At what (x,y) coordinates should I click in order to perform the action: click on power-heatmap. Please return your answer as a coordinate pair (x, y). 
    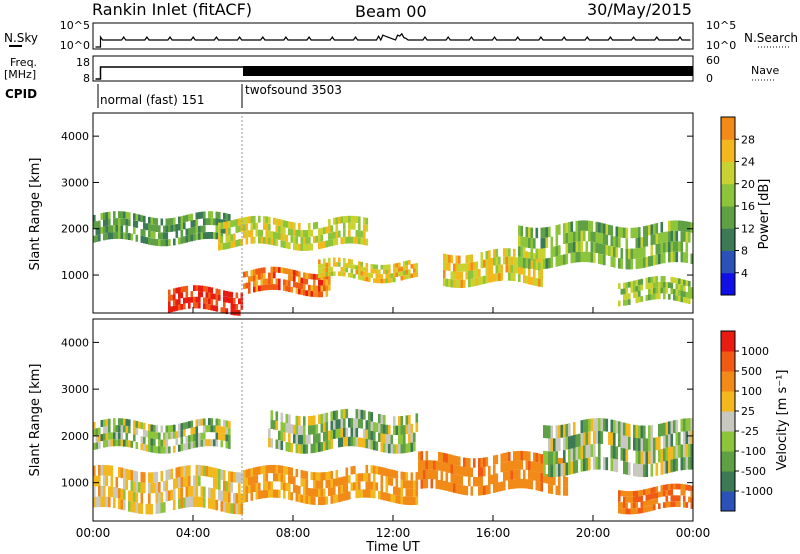
    Looking at the image, I should click on (393, 263).